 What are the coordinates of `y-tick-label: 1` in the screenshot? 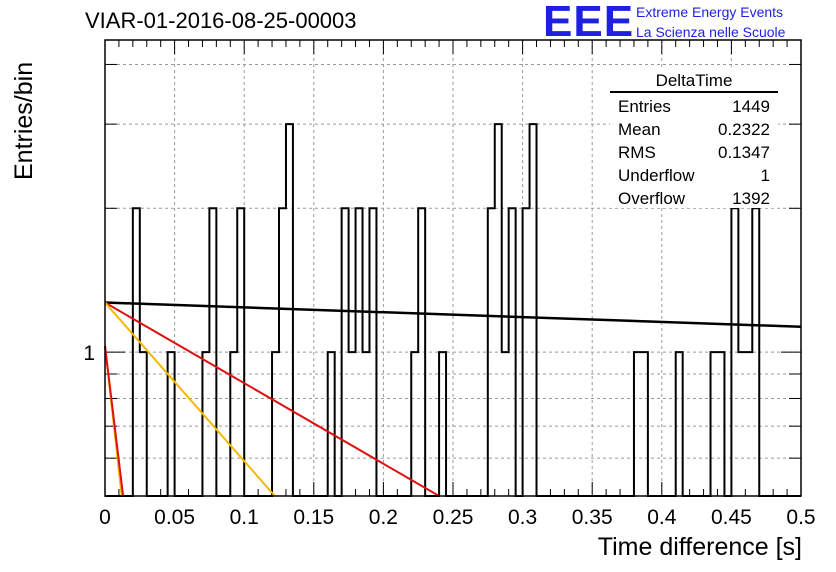 It's located at (89, 353).